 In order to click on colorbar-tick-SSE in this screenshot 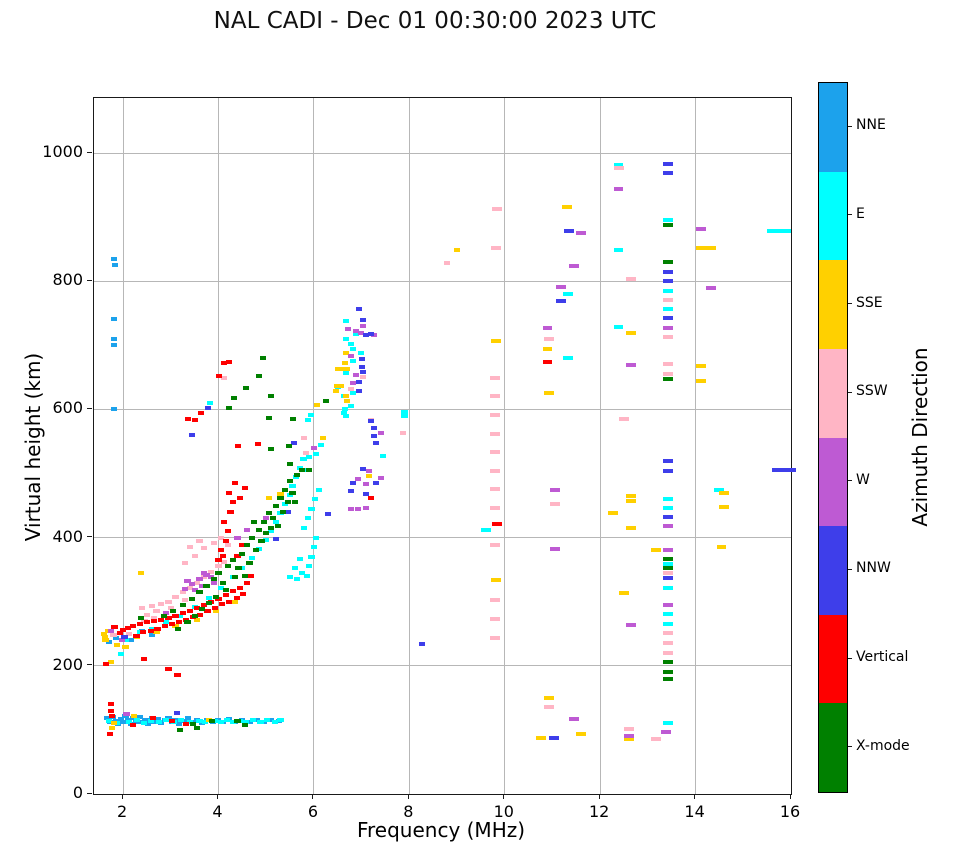, I will do `click(850, 304)`.